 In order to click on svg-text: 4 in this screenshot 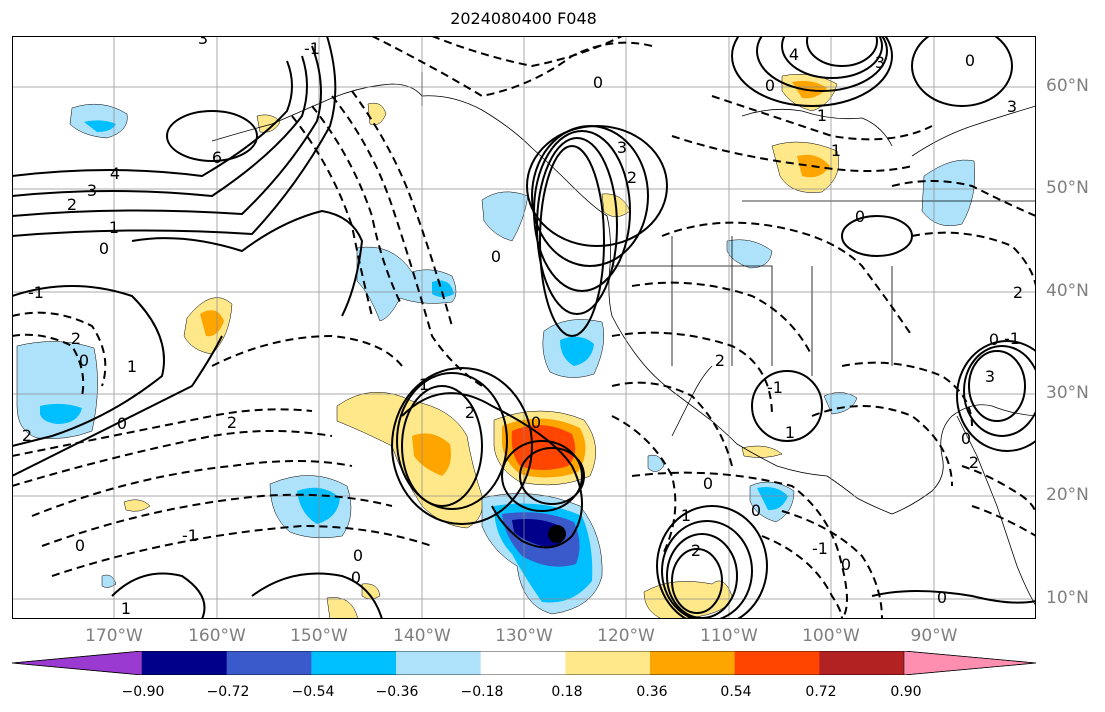, I will do `click(794, 54)`.